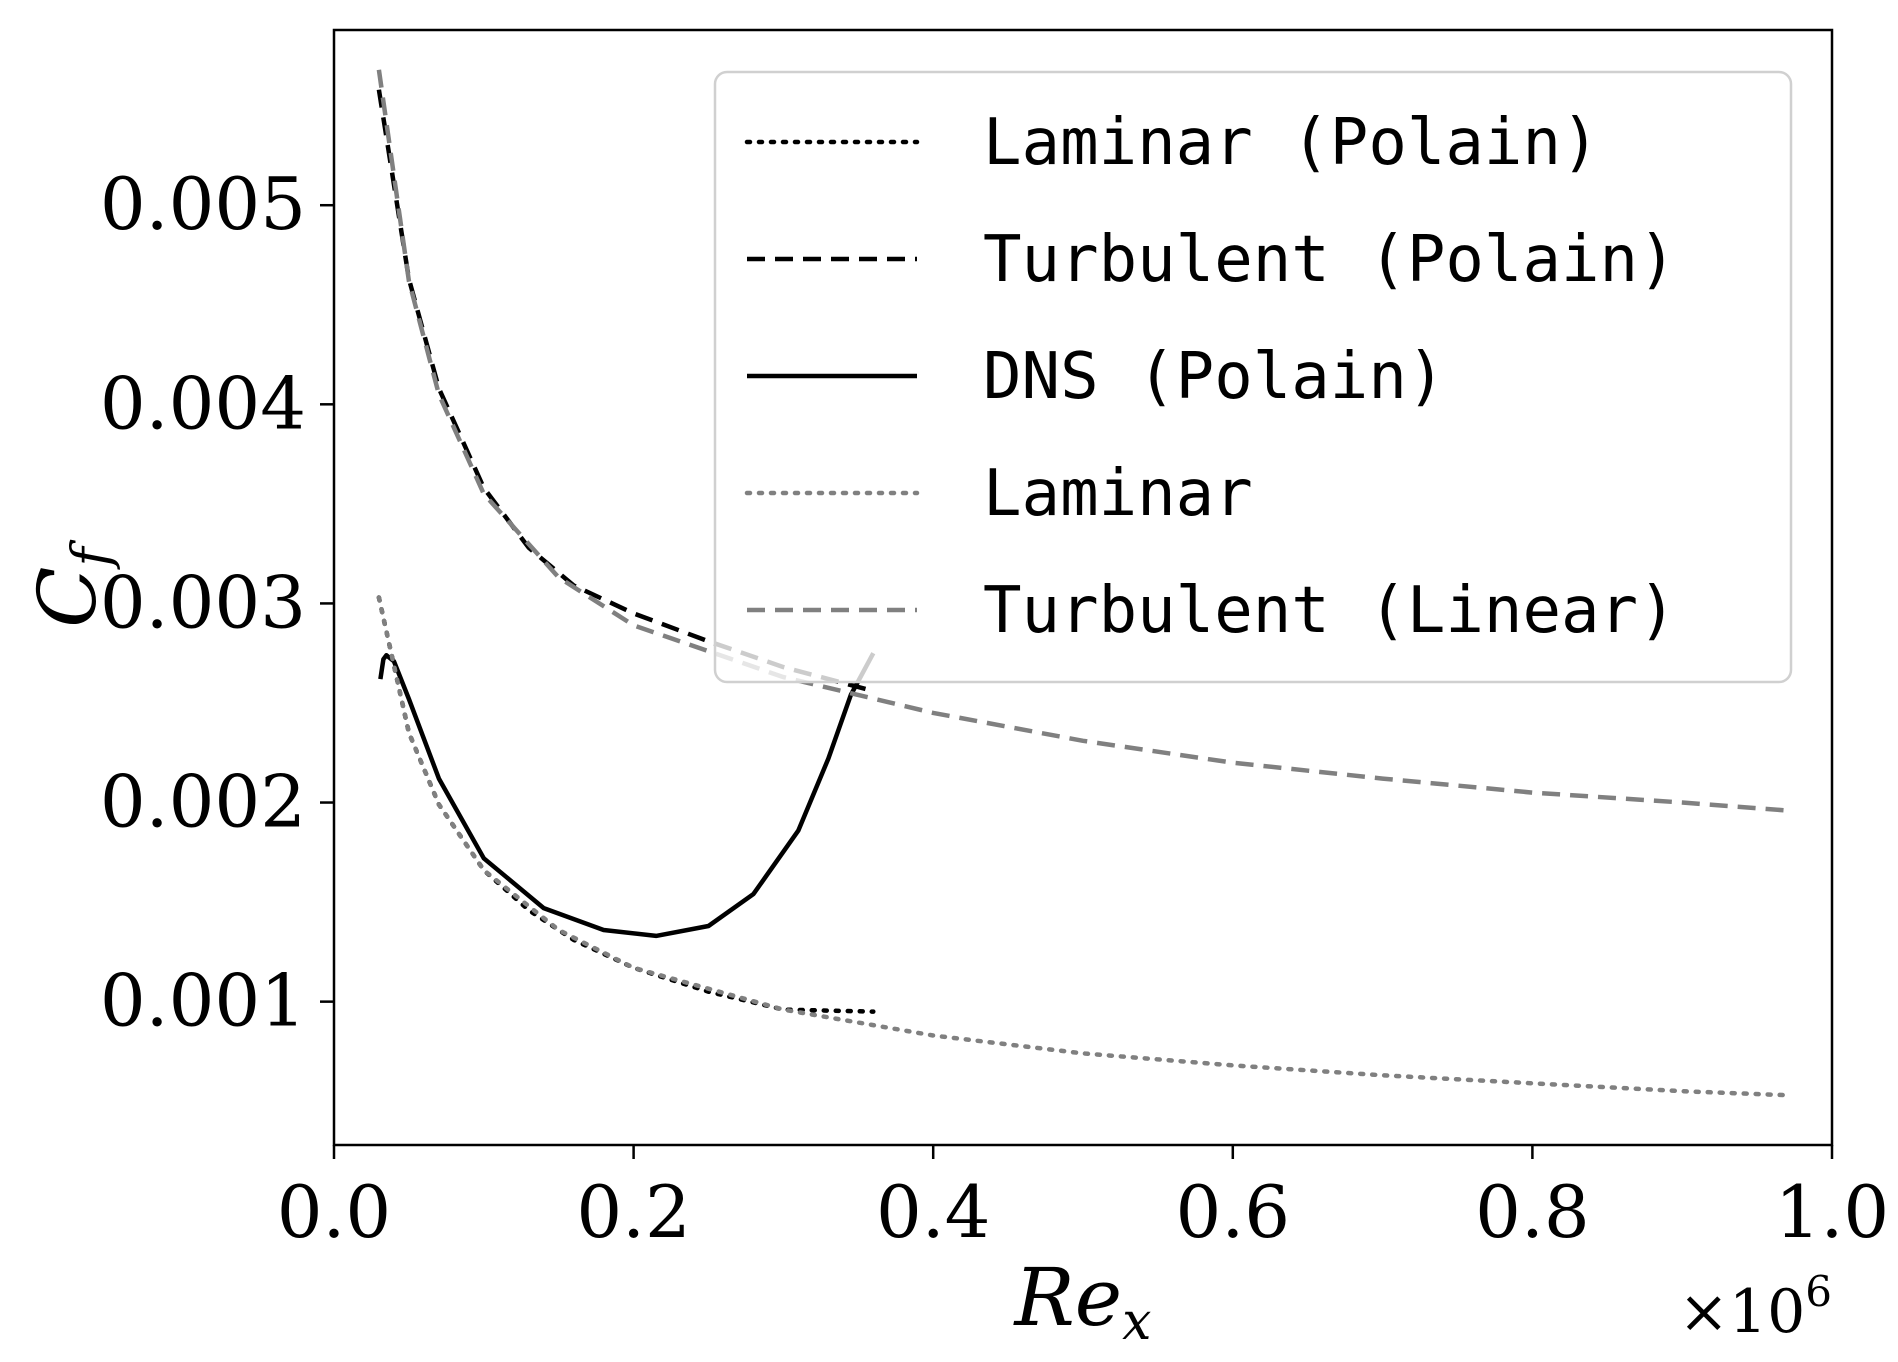 This screenshot has height=1362, width=1898. Describe the element at coordinates (933, 1212) in the screenshot. I see `x-tick-label: 0.4` at that location.